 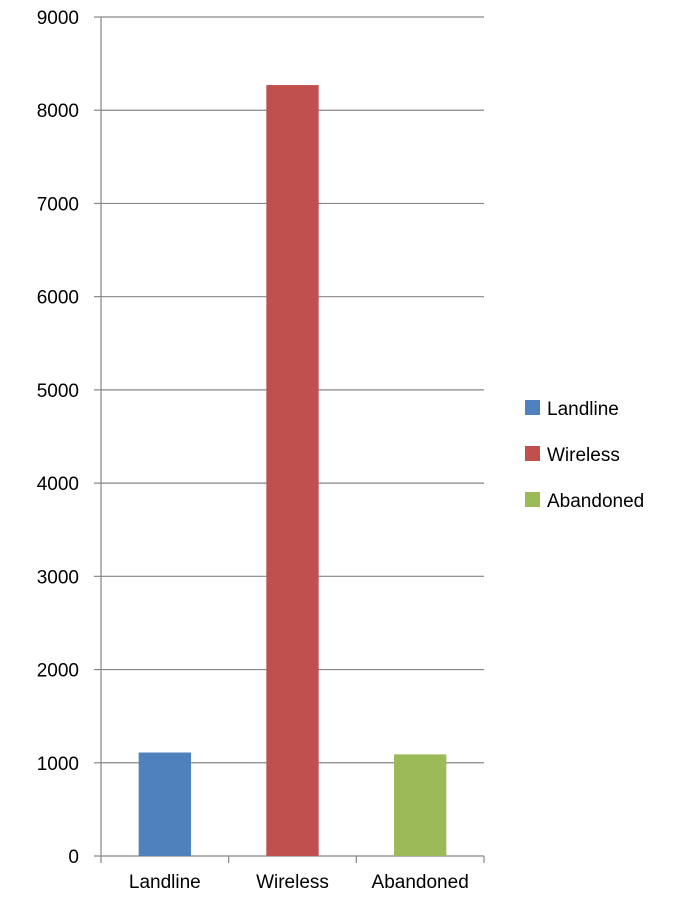 I want to click on y-tick-label: 7000, so click(x=58, y=204).